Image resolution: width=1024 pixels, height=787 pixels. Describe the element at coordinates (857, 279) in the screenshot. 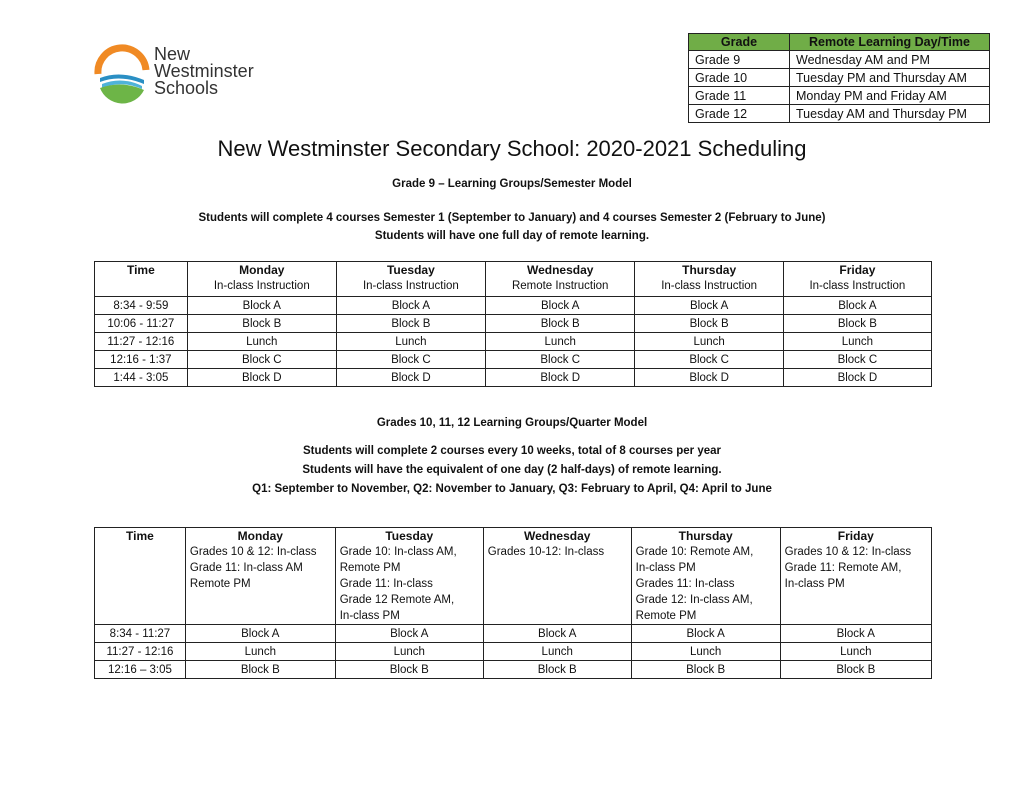

I see `column-header: Friday In-class Instruction` at that location.